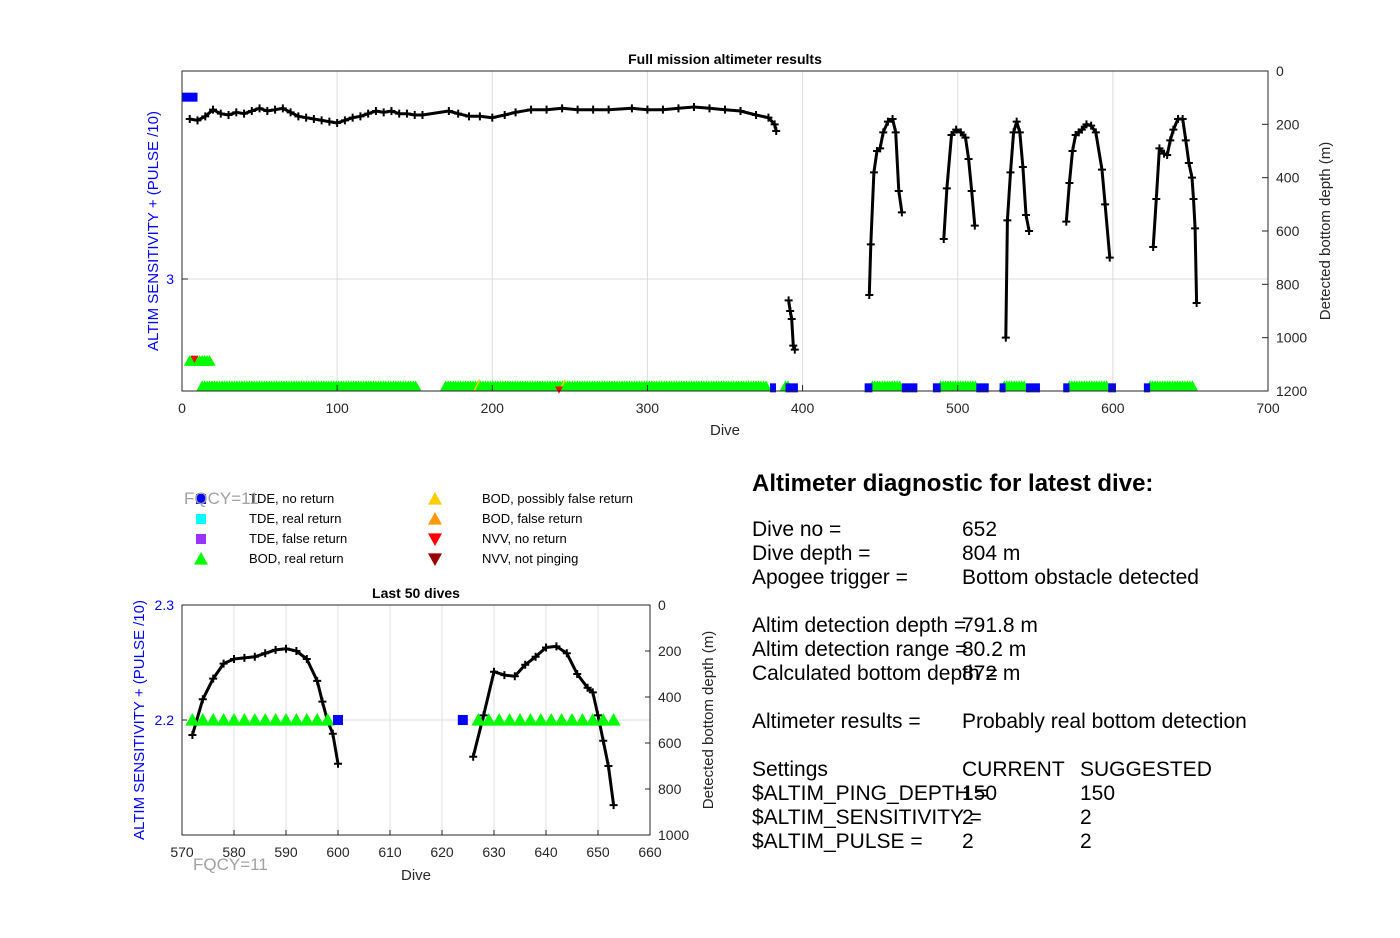 This screenshot has height=938, width=1400. What do you see at coordinates (875, 673) in the screenshot?
I see `diagnostic-key: Calculated bottom depth =` at bounding box center [875, 673].